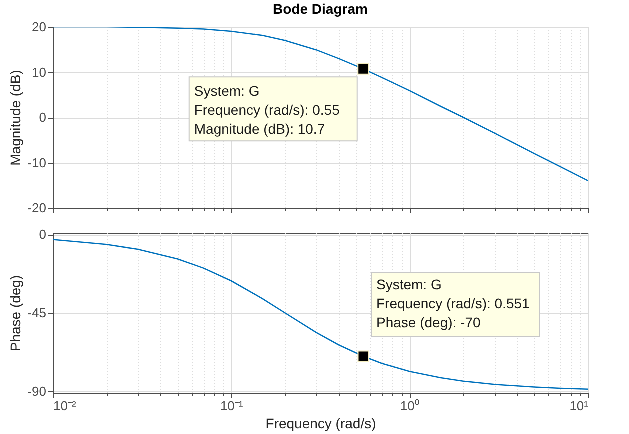  What do you see at coordinates (37, 162) in the screenshot?
I see `y-tick-label: -10` at bounding box center [37, 162].